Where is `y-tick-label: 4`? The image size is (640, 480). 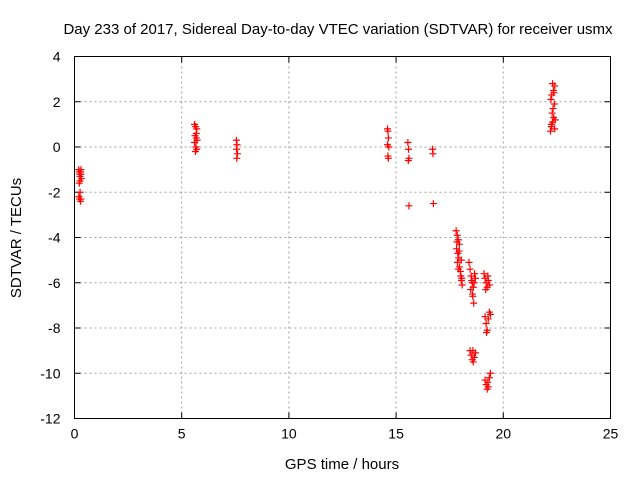
y-tick-label: 4 is located at coordinates (57, 57).